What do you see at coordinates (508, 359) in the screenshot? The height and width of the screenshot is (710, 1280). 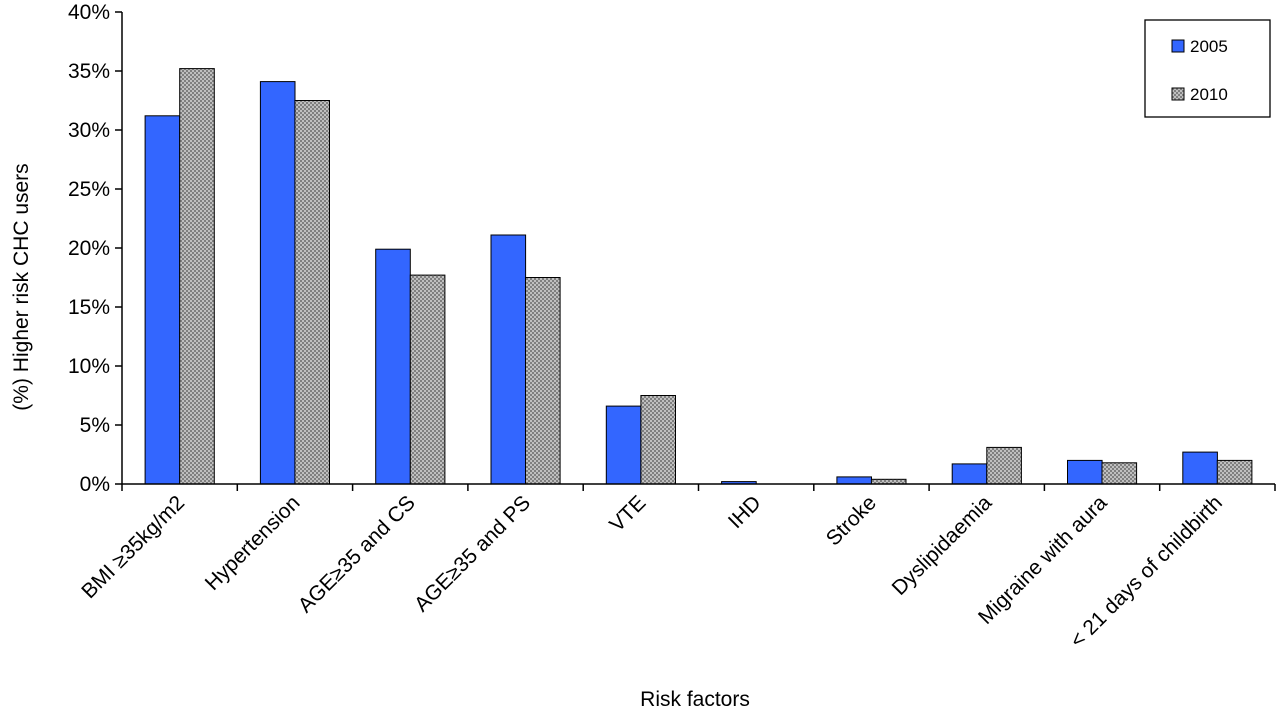 I see `bar-2005-age-35-and-ps` at bounding box center [508, 359].